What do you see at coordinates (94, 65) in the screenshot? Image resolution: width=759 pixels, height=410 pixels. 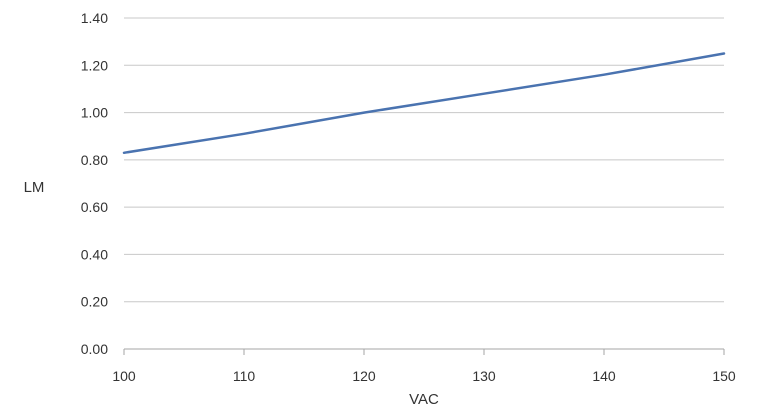 I see `y-tick-label: 1.20` at bounding box center [94, 65].